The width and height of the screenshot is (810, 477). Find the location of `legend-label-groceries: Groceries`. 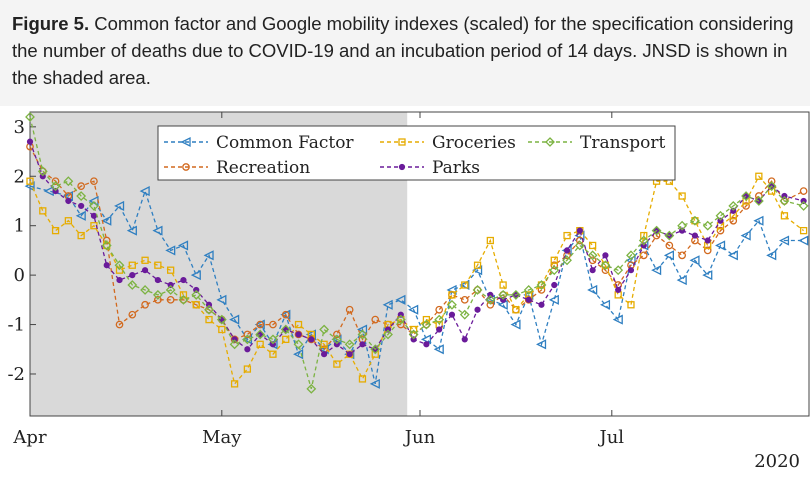

legend-label-groceries: Groceries is located at coordinates (474, 143).